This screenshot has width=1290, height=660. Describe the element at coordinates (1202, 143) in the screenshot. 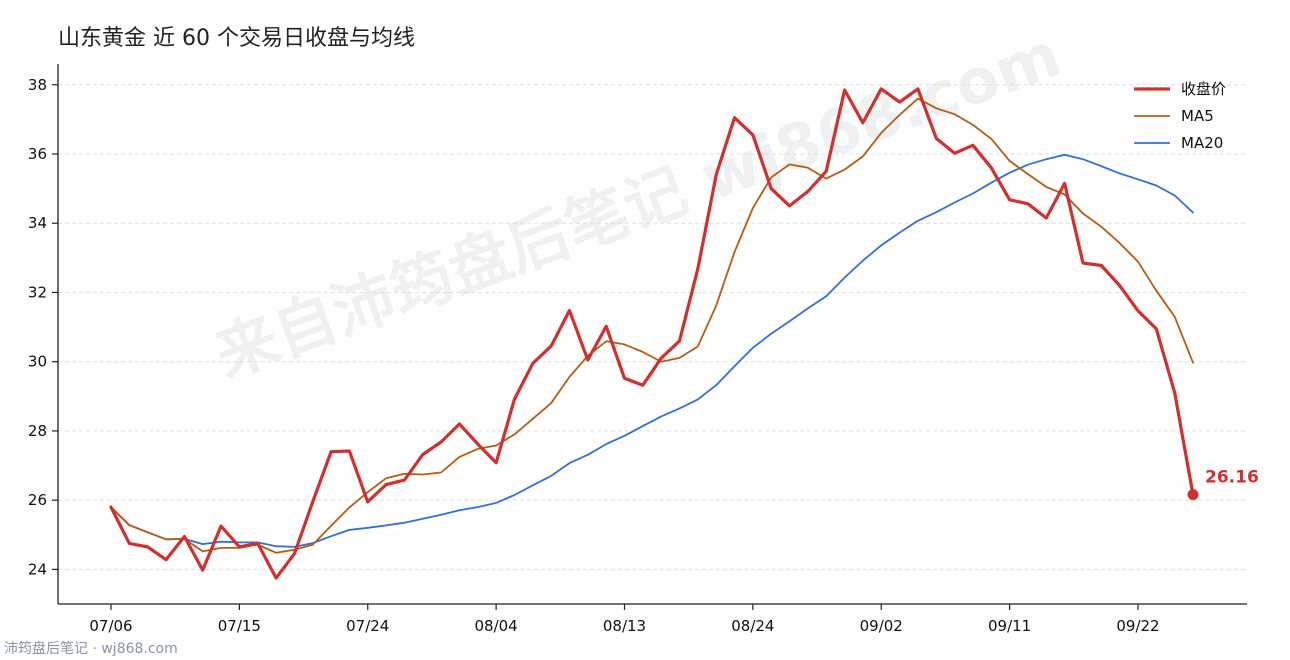

I see `legend-label-ma20: MA20` at that location.